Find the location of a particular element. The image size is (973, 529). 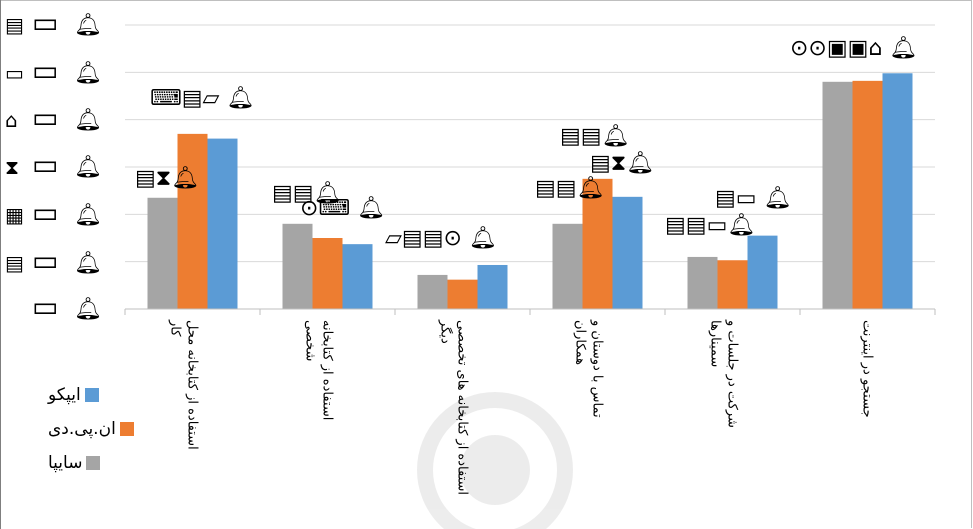

watermark-logo is located at coordinates (495, 460).